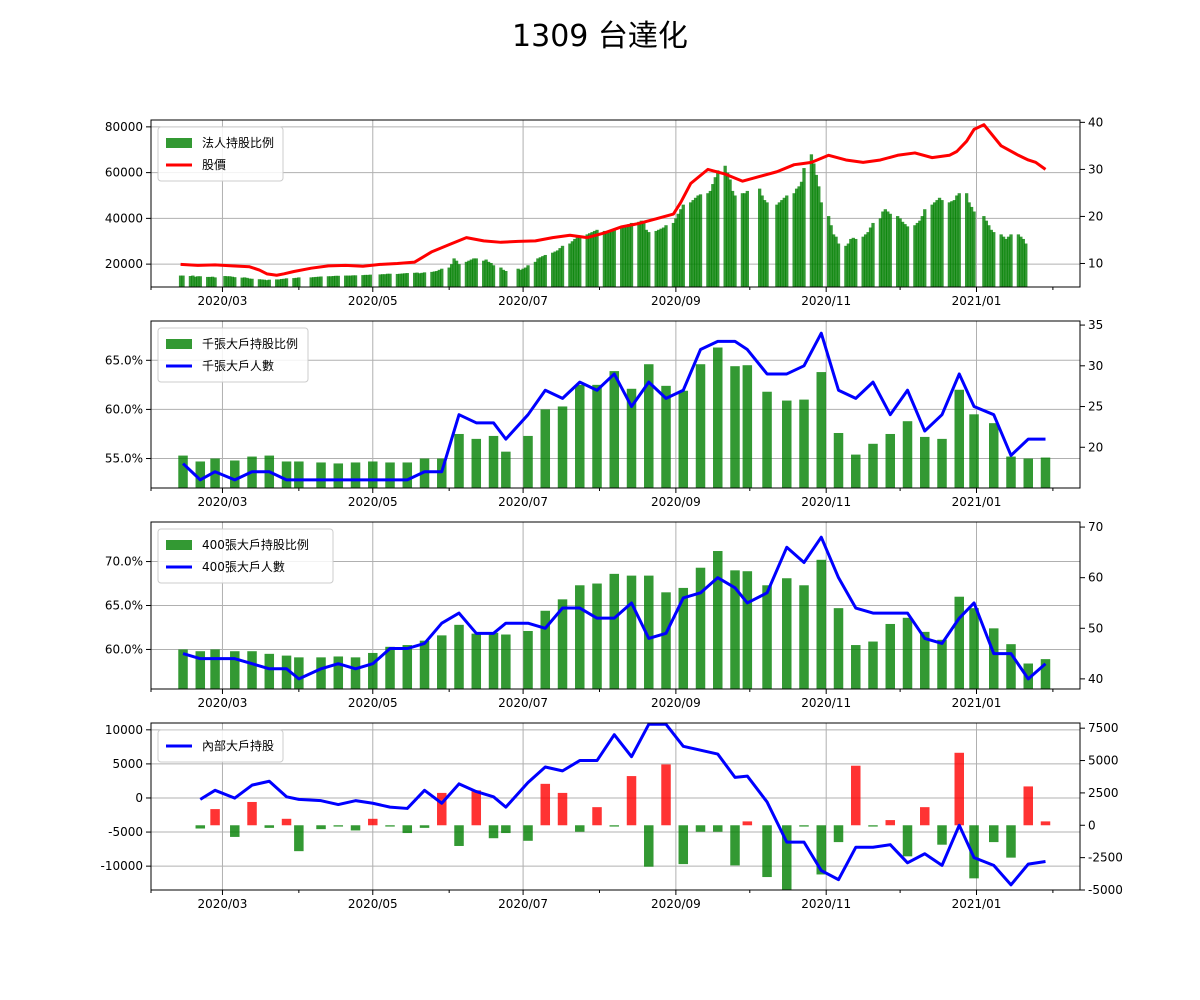 The height and width of the screenshot is (1000, 1200). What do you see at coordinates (1095, 578) in the screenshot?
I see `y-right-tick-label: 60` at bounding box center [1095, 578].